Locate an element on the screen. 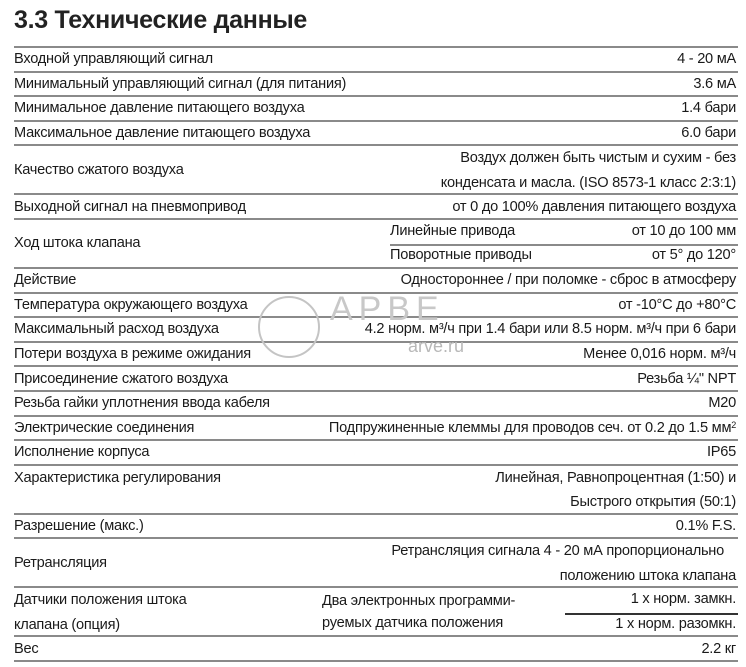 Image resolution: width=746 pixels, height=667 pixels. sub-label: Линейные привода is located at coordinates (452, 230).